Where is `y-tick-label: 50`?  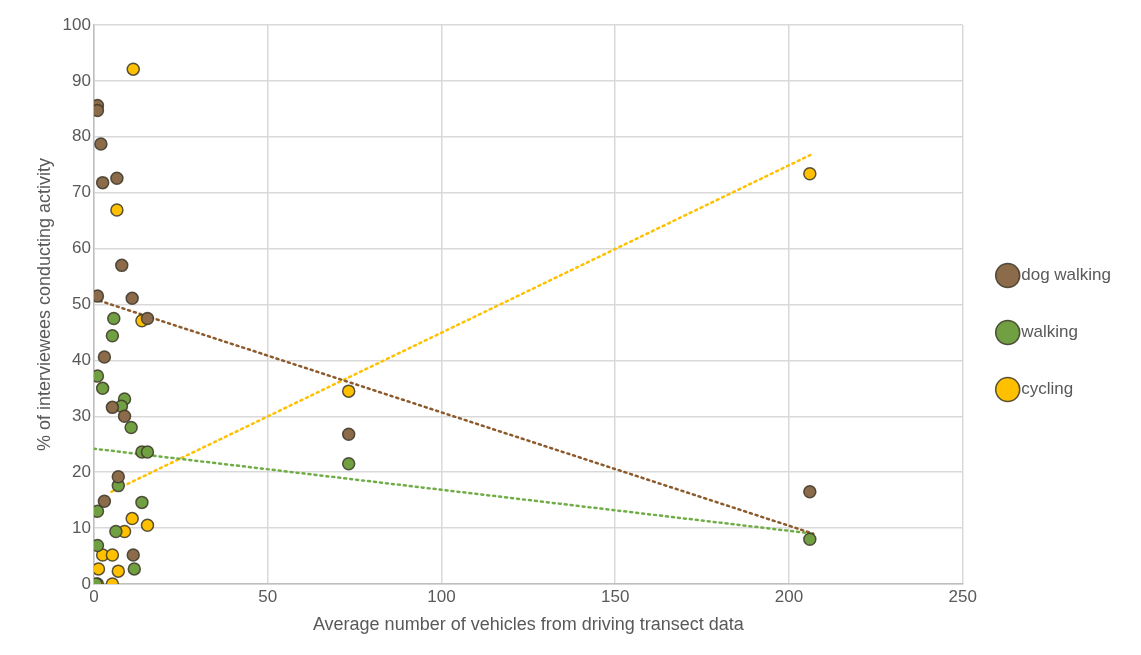
y-tick-label: 50 is located at coordinates (81, 304).